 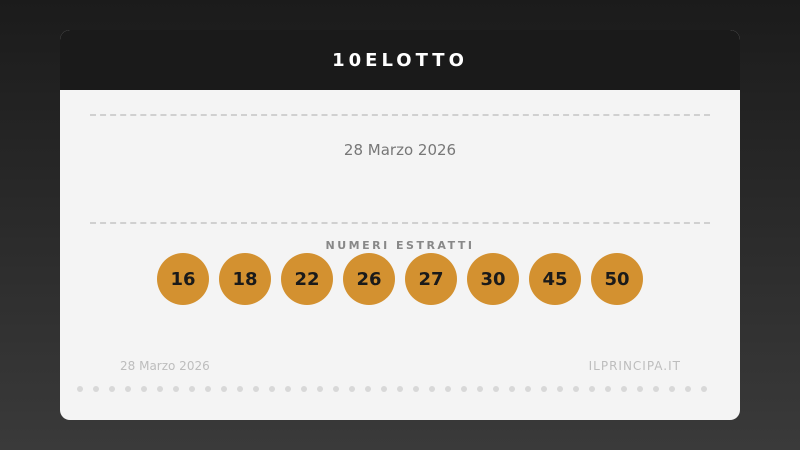 What do you see at coordinates (369, 279) in the screenshot?
I see `number-ball: 26` at bounding box center [369, 279].